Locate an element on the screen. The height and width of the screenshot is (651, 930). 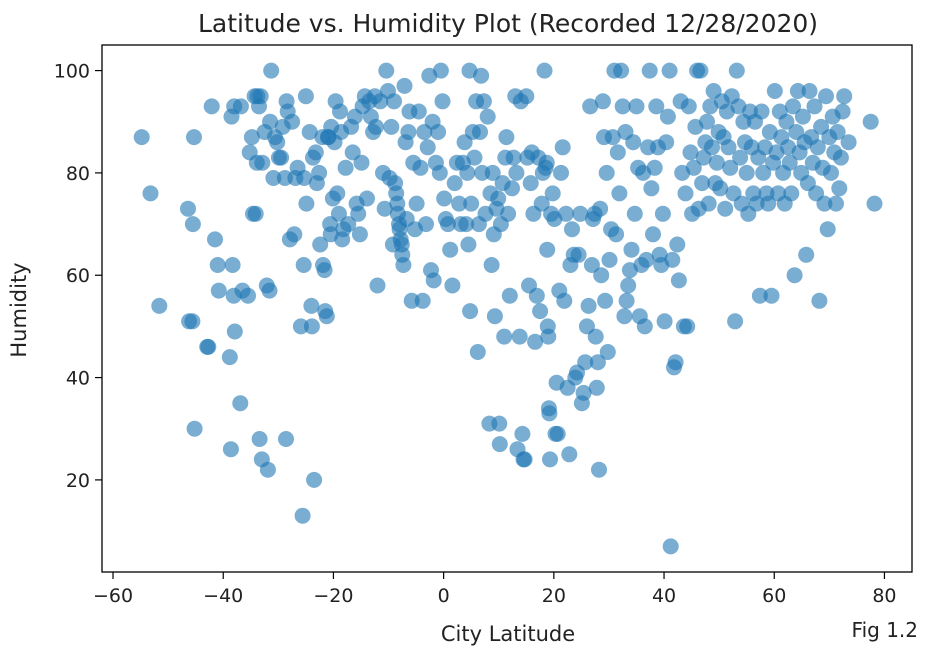
x-tick-label: 40 is located at coordinates (664, 596).